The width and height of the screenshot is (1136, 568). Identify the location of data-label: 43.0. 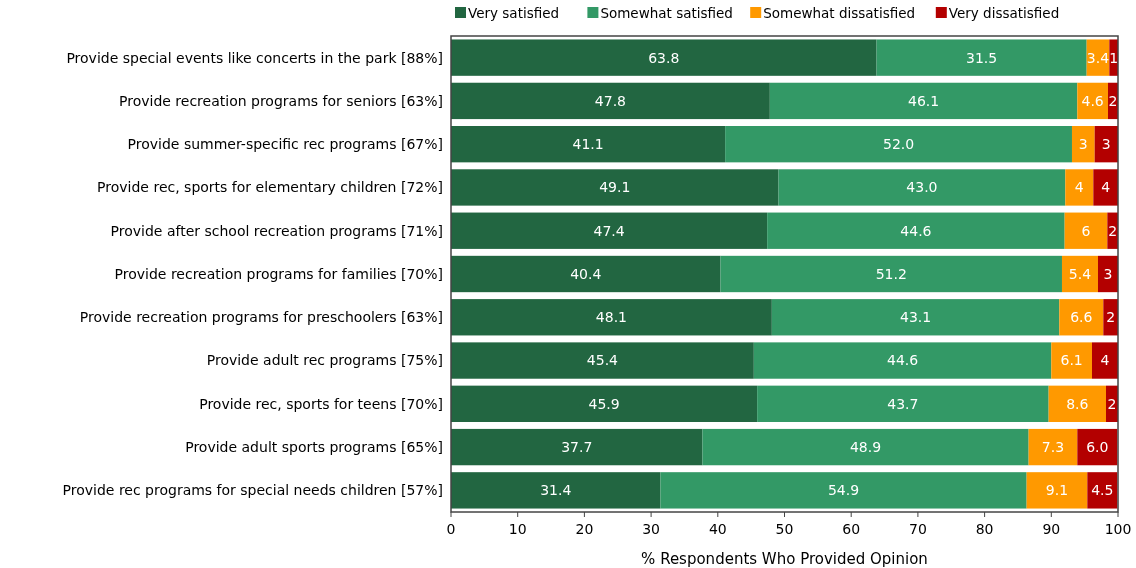
(922, 187).